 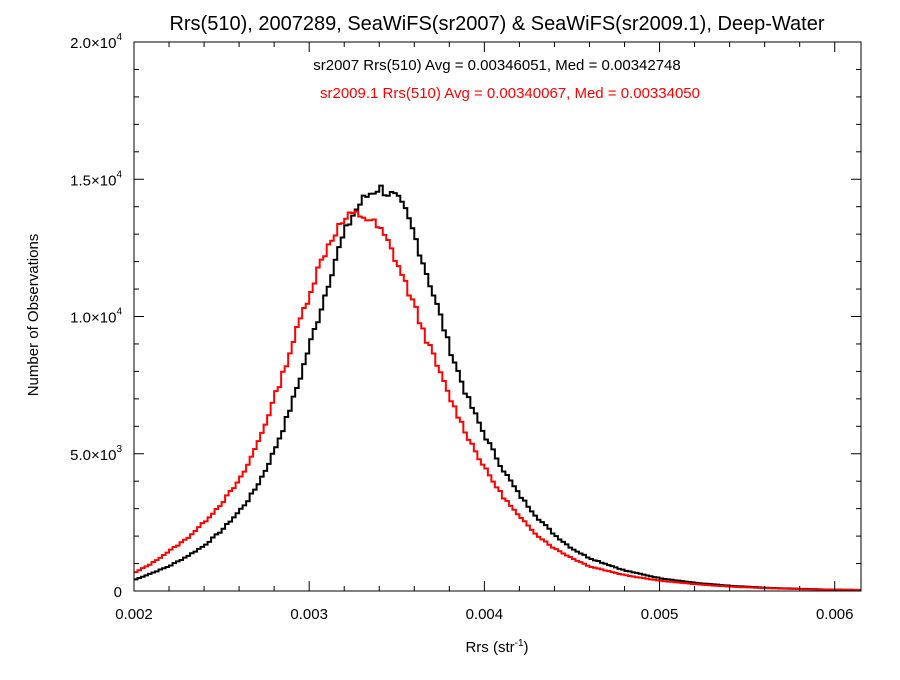 What do you see at coordinates (660, 614) in the screenshot?
I see `x-tick-label: 0.005` at bounding box center [660, 614].